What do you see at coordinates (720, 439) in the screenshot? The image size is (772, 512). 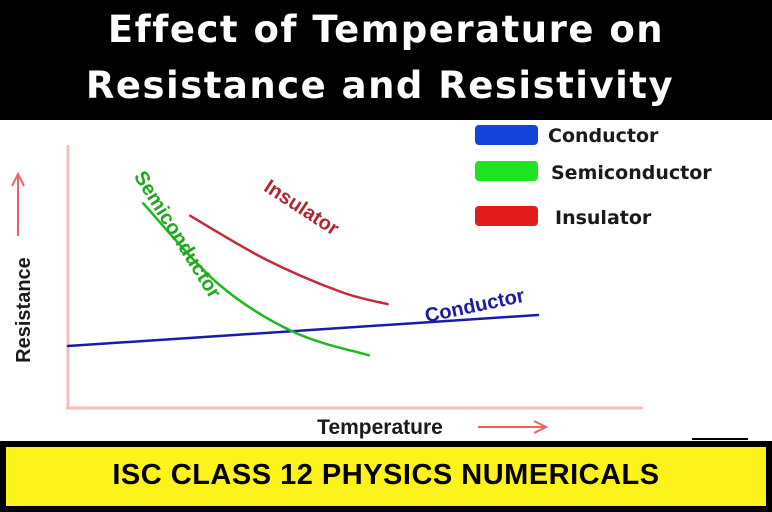 I see `divider-line` at bounding box center [720, 439].